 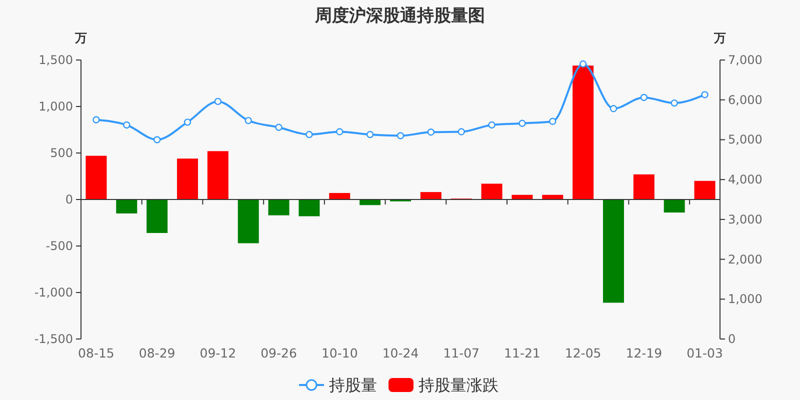 I want to click on x-tick-label: 08-15, so click(x=96, y=353).